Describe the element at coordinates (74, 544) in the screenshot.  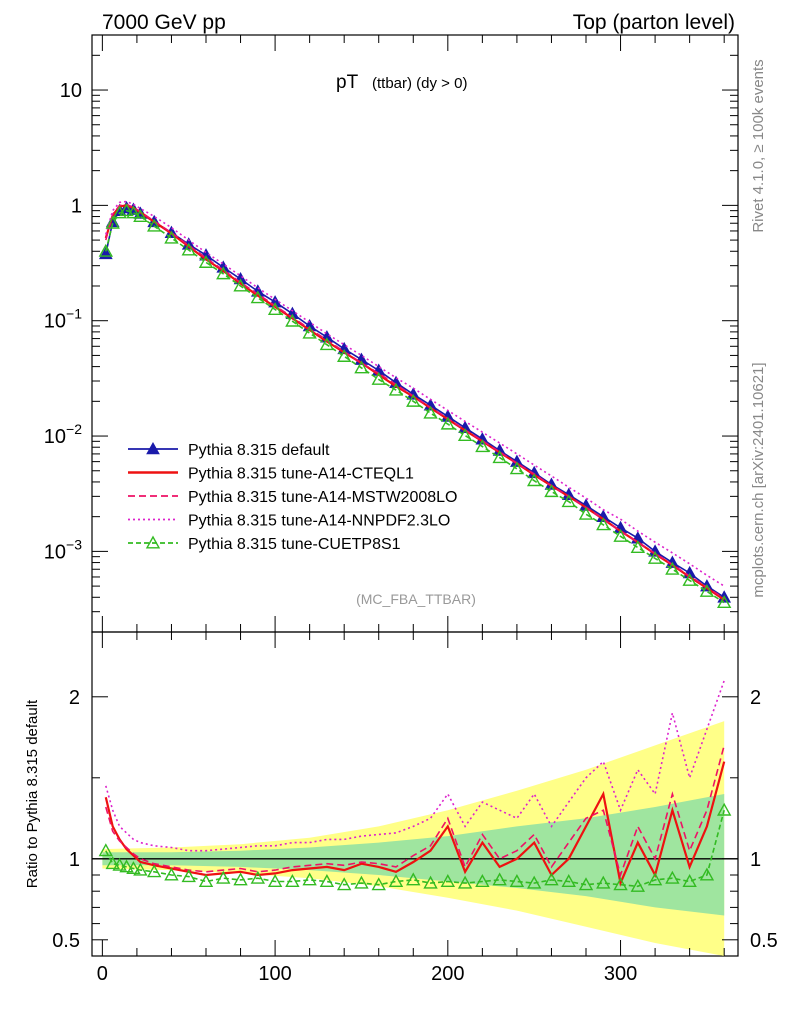
I see `tick-exponent: −3` at that location.